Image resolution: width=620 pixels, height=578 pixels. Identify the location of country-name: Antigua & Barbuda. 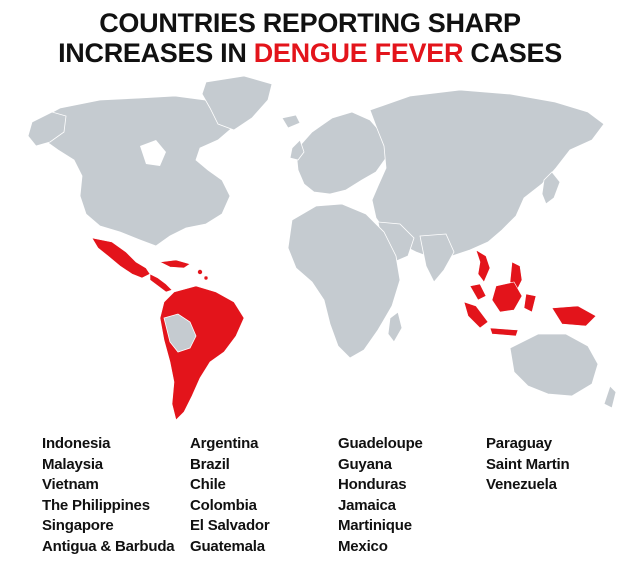
(108, 546).